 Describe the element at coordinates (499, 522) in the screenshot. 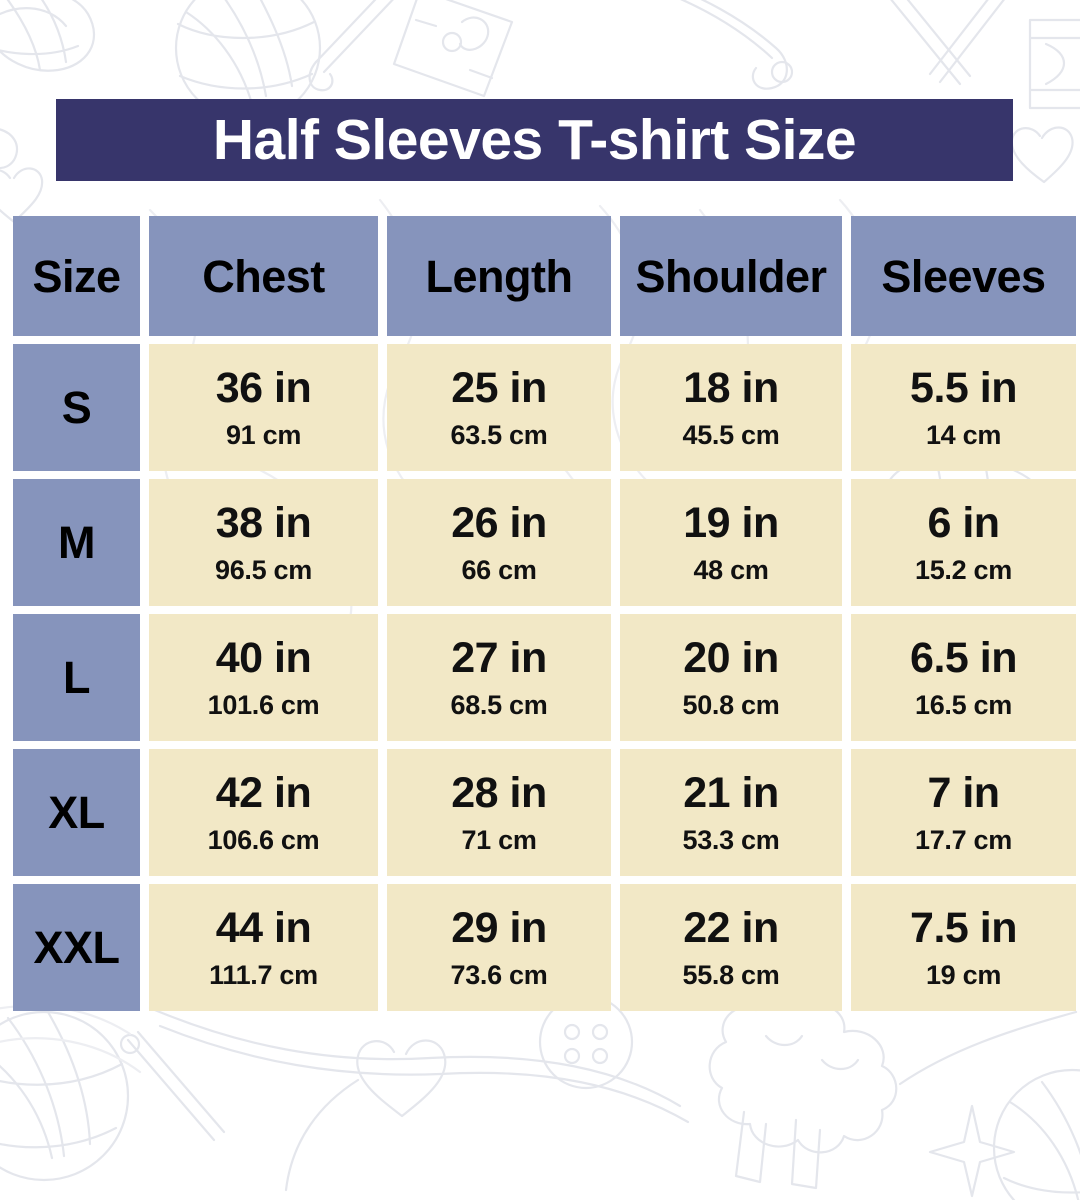

I see `value-inches: 26 in` at that location.